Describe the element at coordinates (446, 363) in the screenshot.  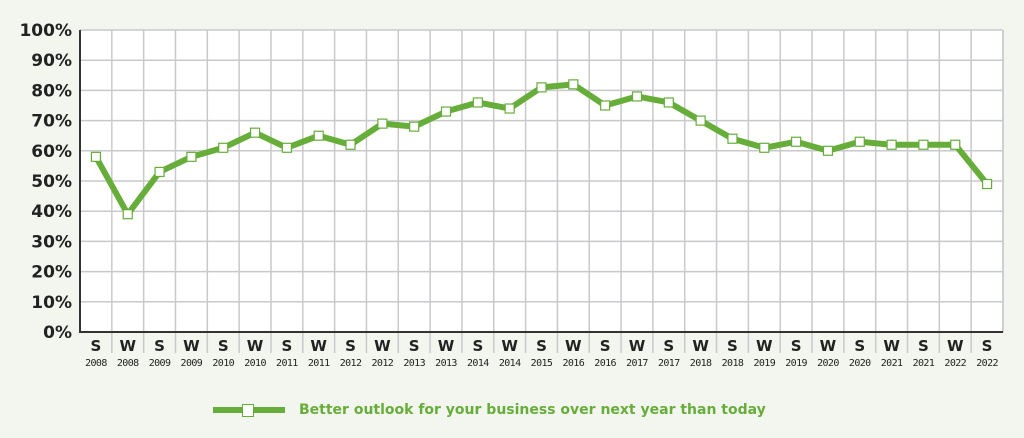
I see `x-tick-year: 2013` at that location.